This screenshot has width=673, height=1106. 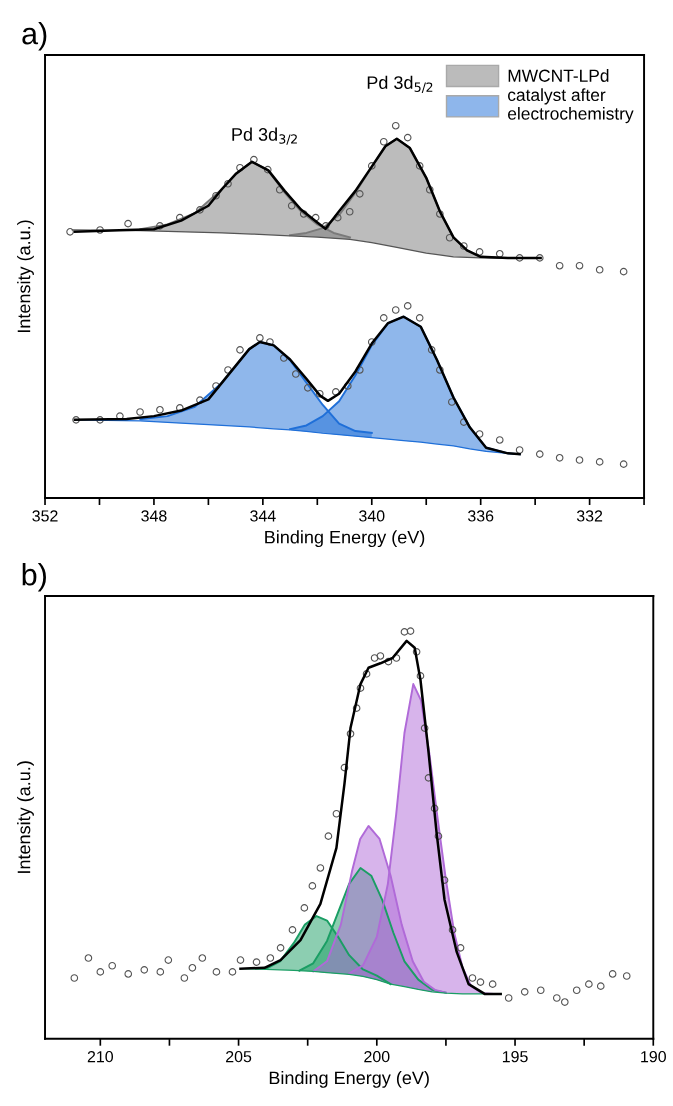 I want to click on x-tick-label: 336, so click(x=480, y=516).